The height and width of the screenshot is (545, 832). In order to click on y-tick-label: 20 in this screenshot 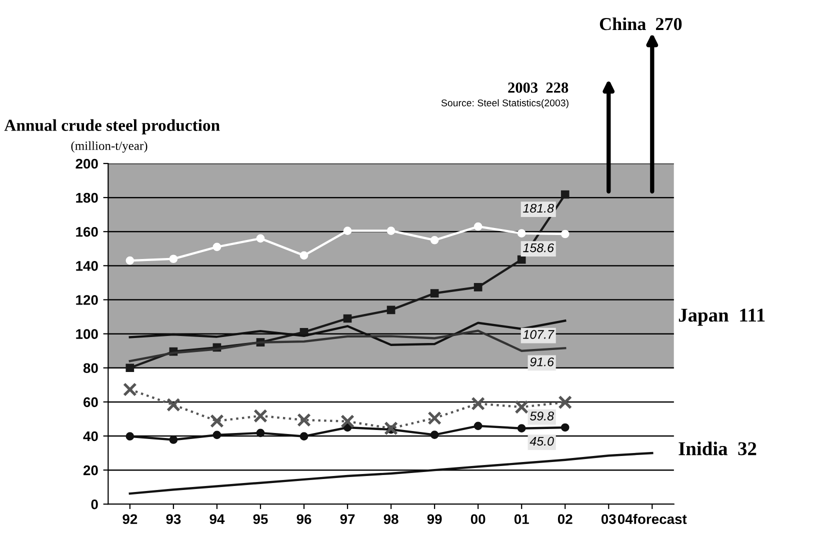, I will do `click(90, 470)`.